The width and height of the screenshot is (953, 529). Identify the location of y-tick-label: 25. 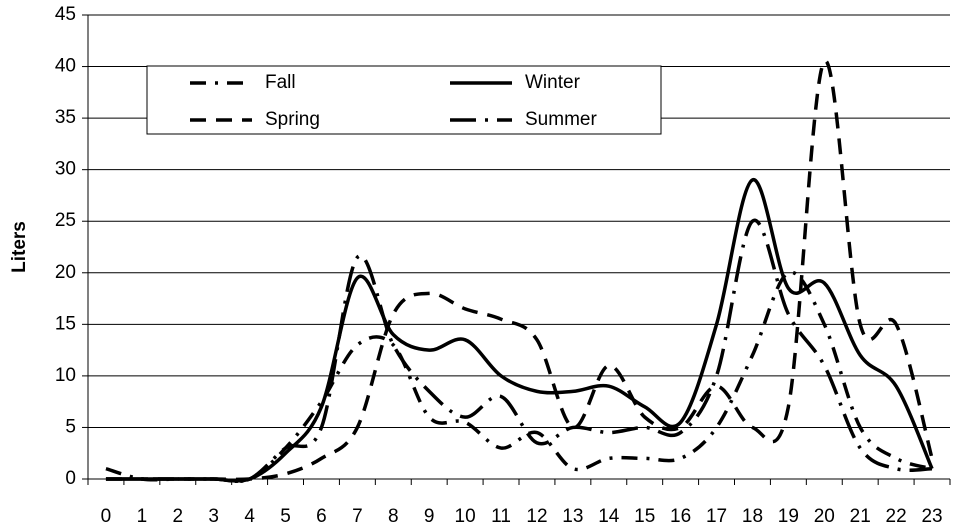
(65, 220).